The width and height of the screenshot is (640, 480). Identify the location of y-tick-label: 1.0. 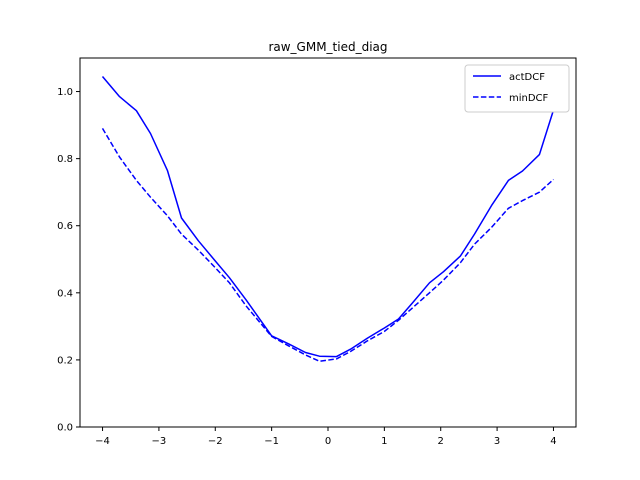
(65, 92).